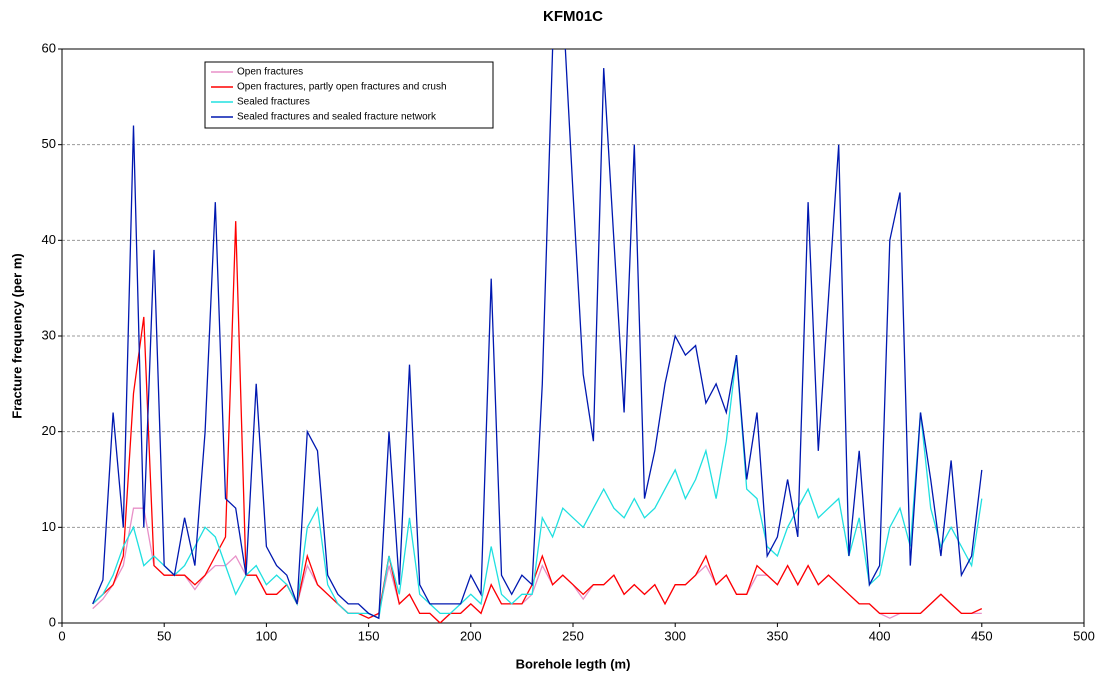  Describe the element at coordinates (49, 143) in the screenshot. I see `y-tick-label: 50` at that location.